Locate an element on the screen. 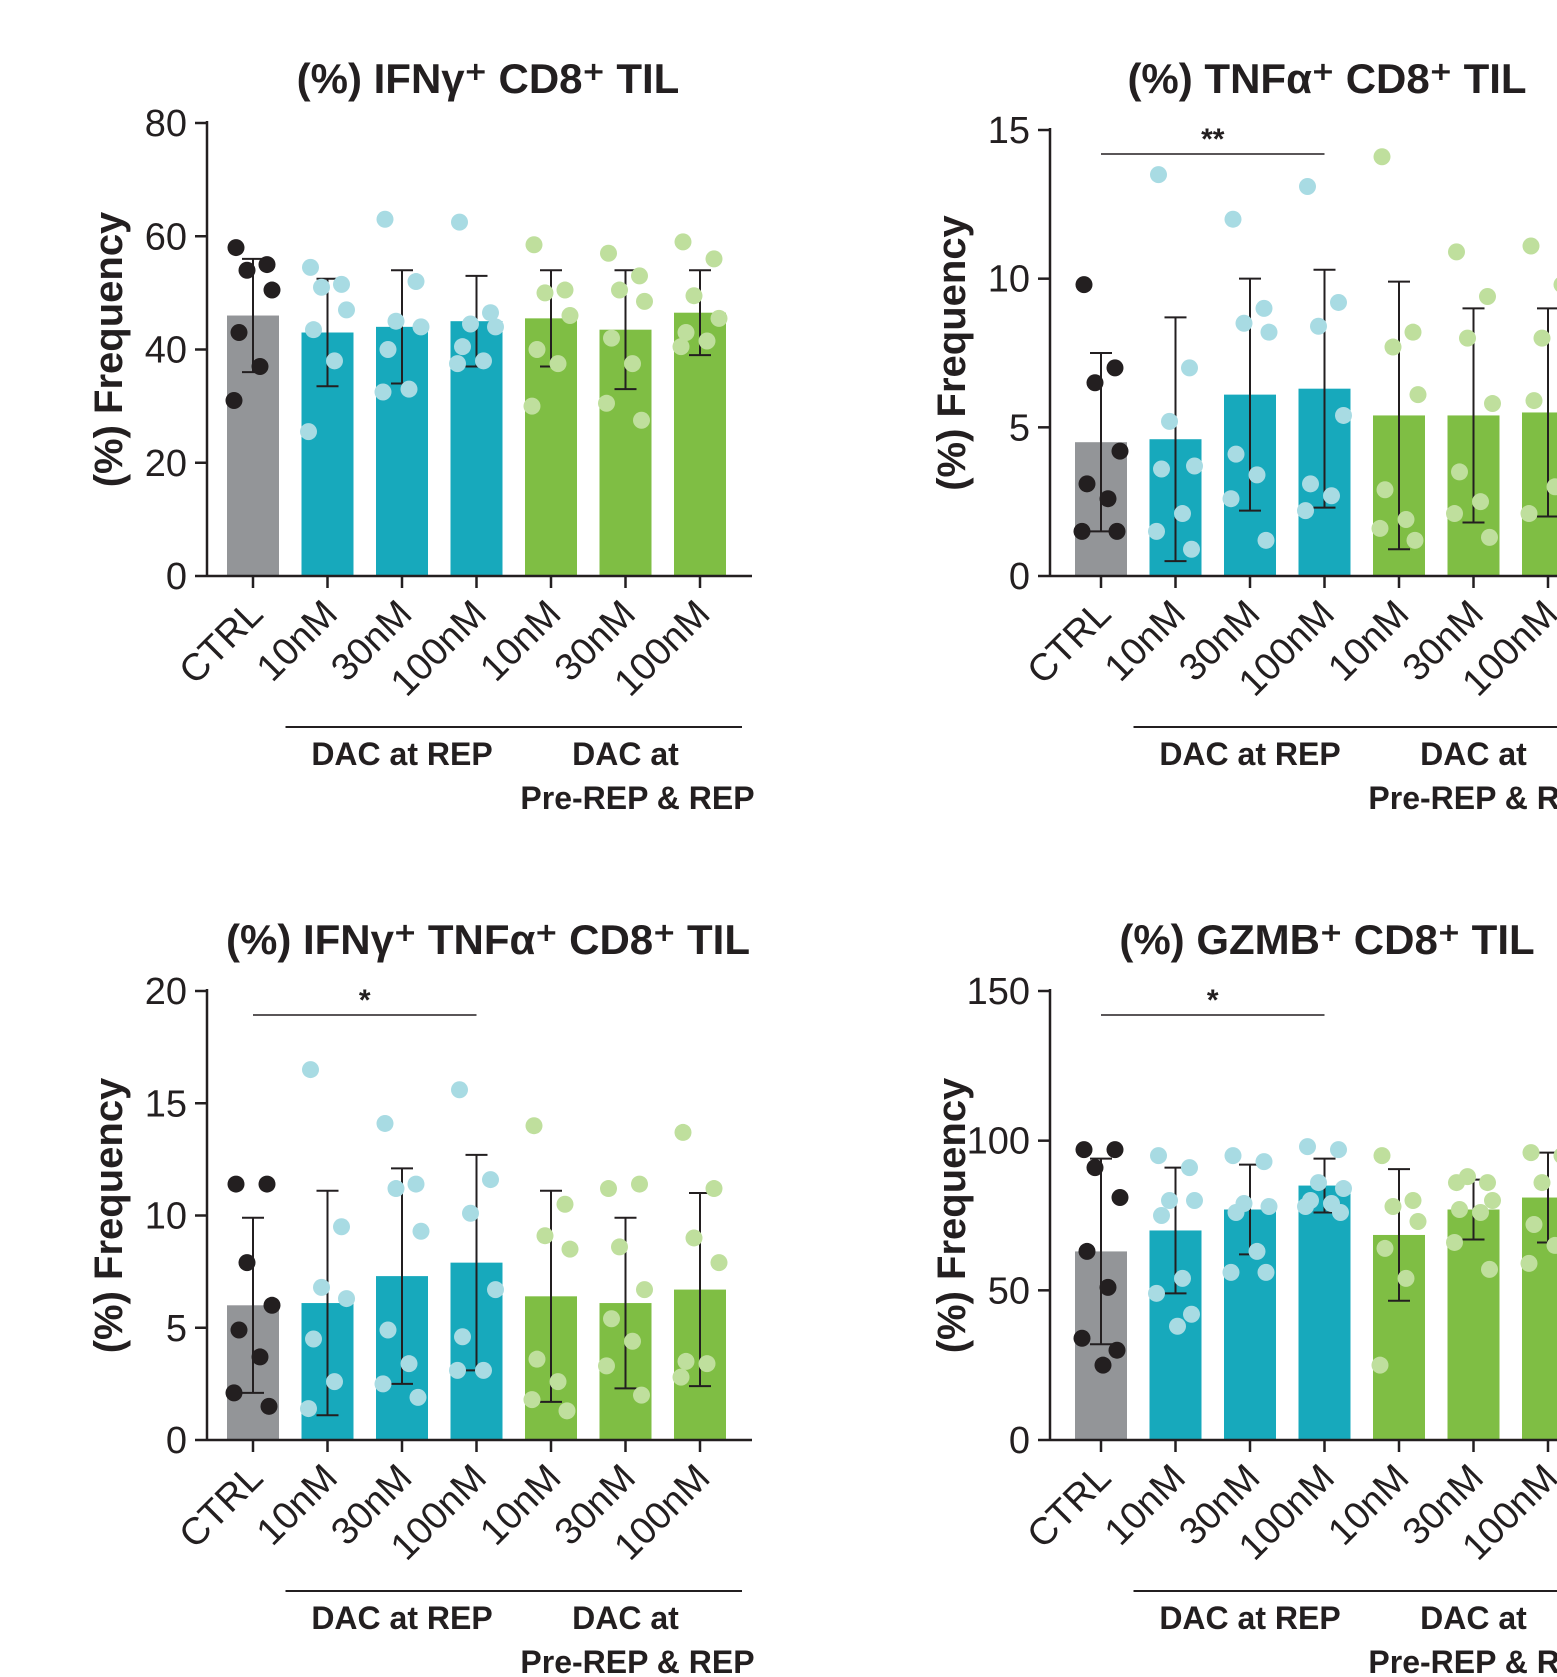 The height and width of the screenshot is (1677, 1557). chart-title: (%) TNFα⁺ CD8⁺ TIL is located at coordinates (1326, 78).